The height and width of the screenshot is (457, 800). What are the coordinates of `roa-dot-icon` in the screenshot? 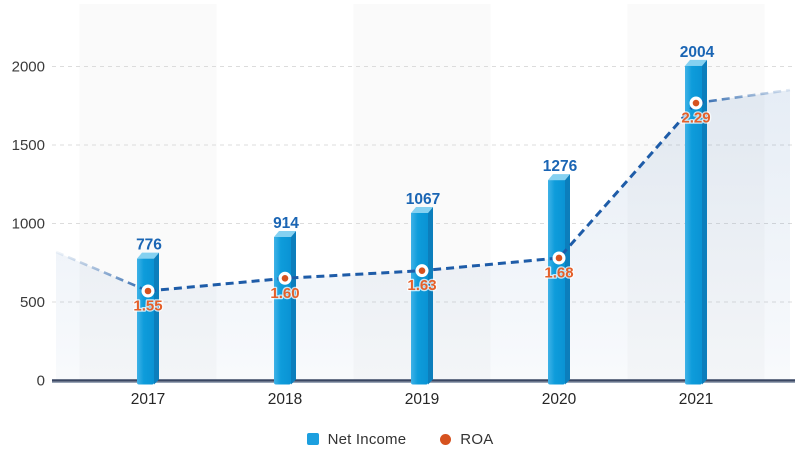 It's located at (446, 439).